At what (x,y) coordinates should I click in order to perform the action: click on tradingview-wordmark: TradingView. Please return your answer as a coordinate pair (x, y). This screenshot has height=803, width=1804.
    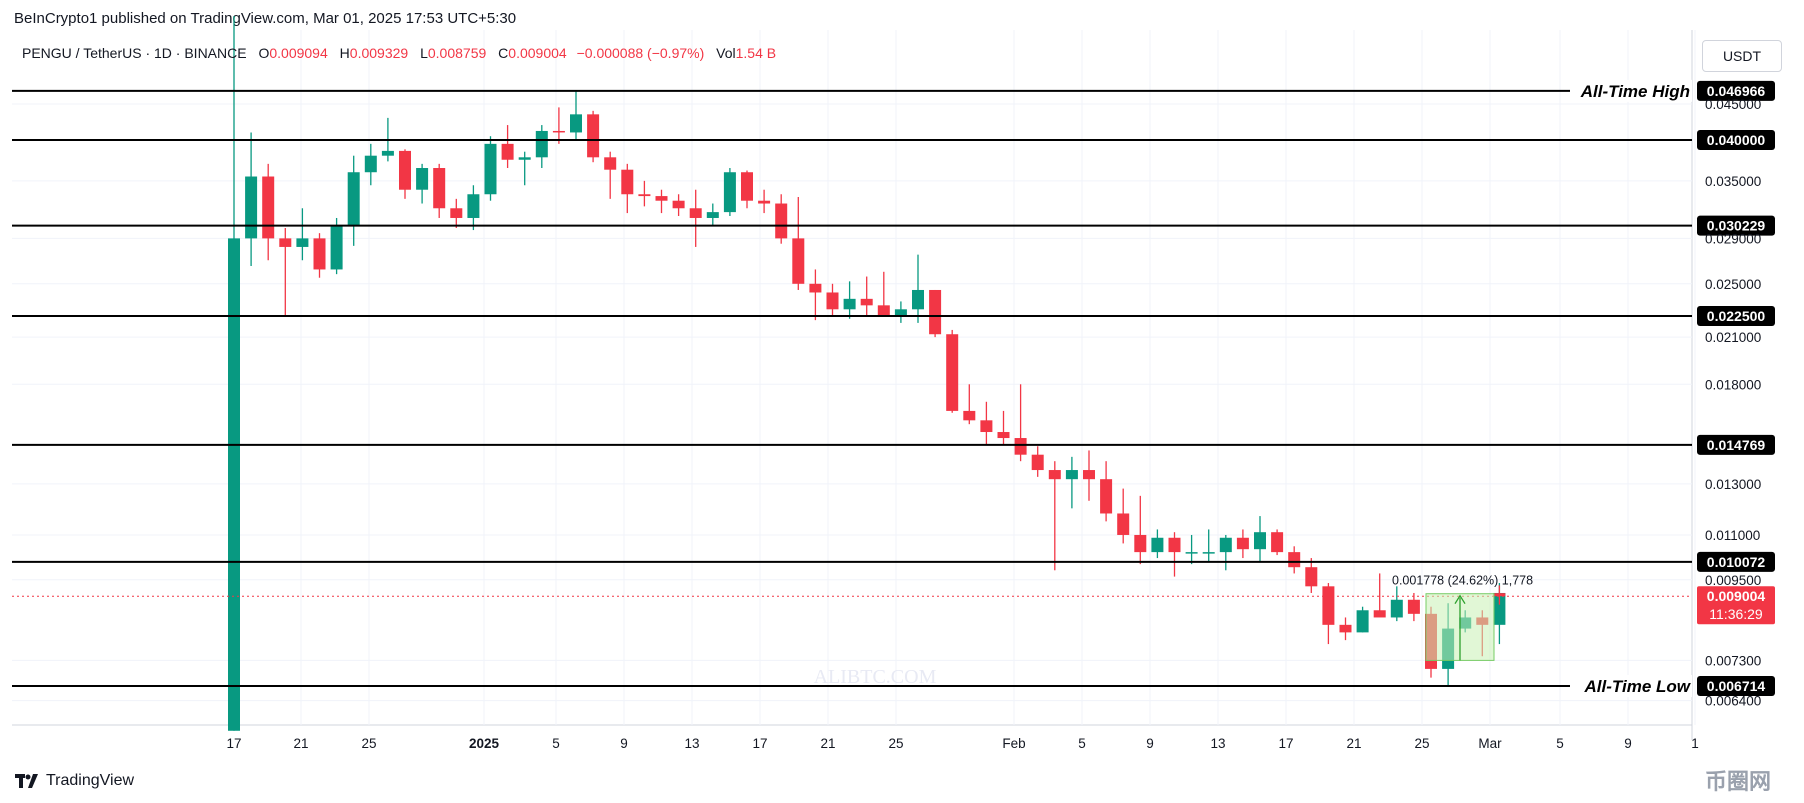
    Looking at the image, I should click on (90, 780).